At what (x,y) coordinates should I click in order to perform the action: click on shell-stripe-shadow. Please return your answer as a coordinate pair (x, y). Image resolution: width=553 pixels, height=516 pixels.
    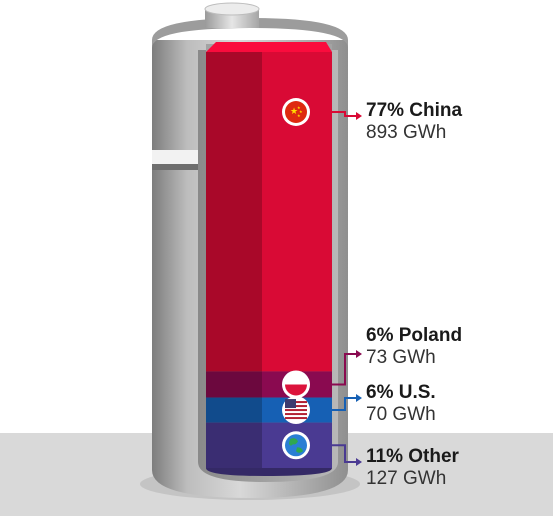
    Looking at the image, I should click on (176, 167).